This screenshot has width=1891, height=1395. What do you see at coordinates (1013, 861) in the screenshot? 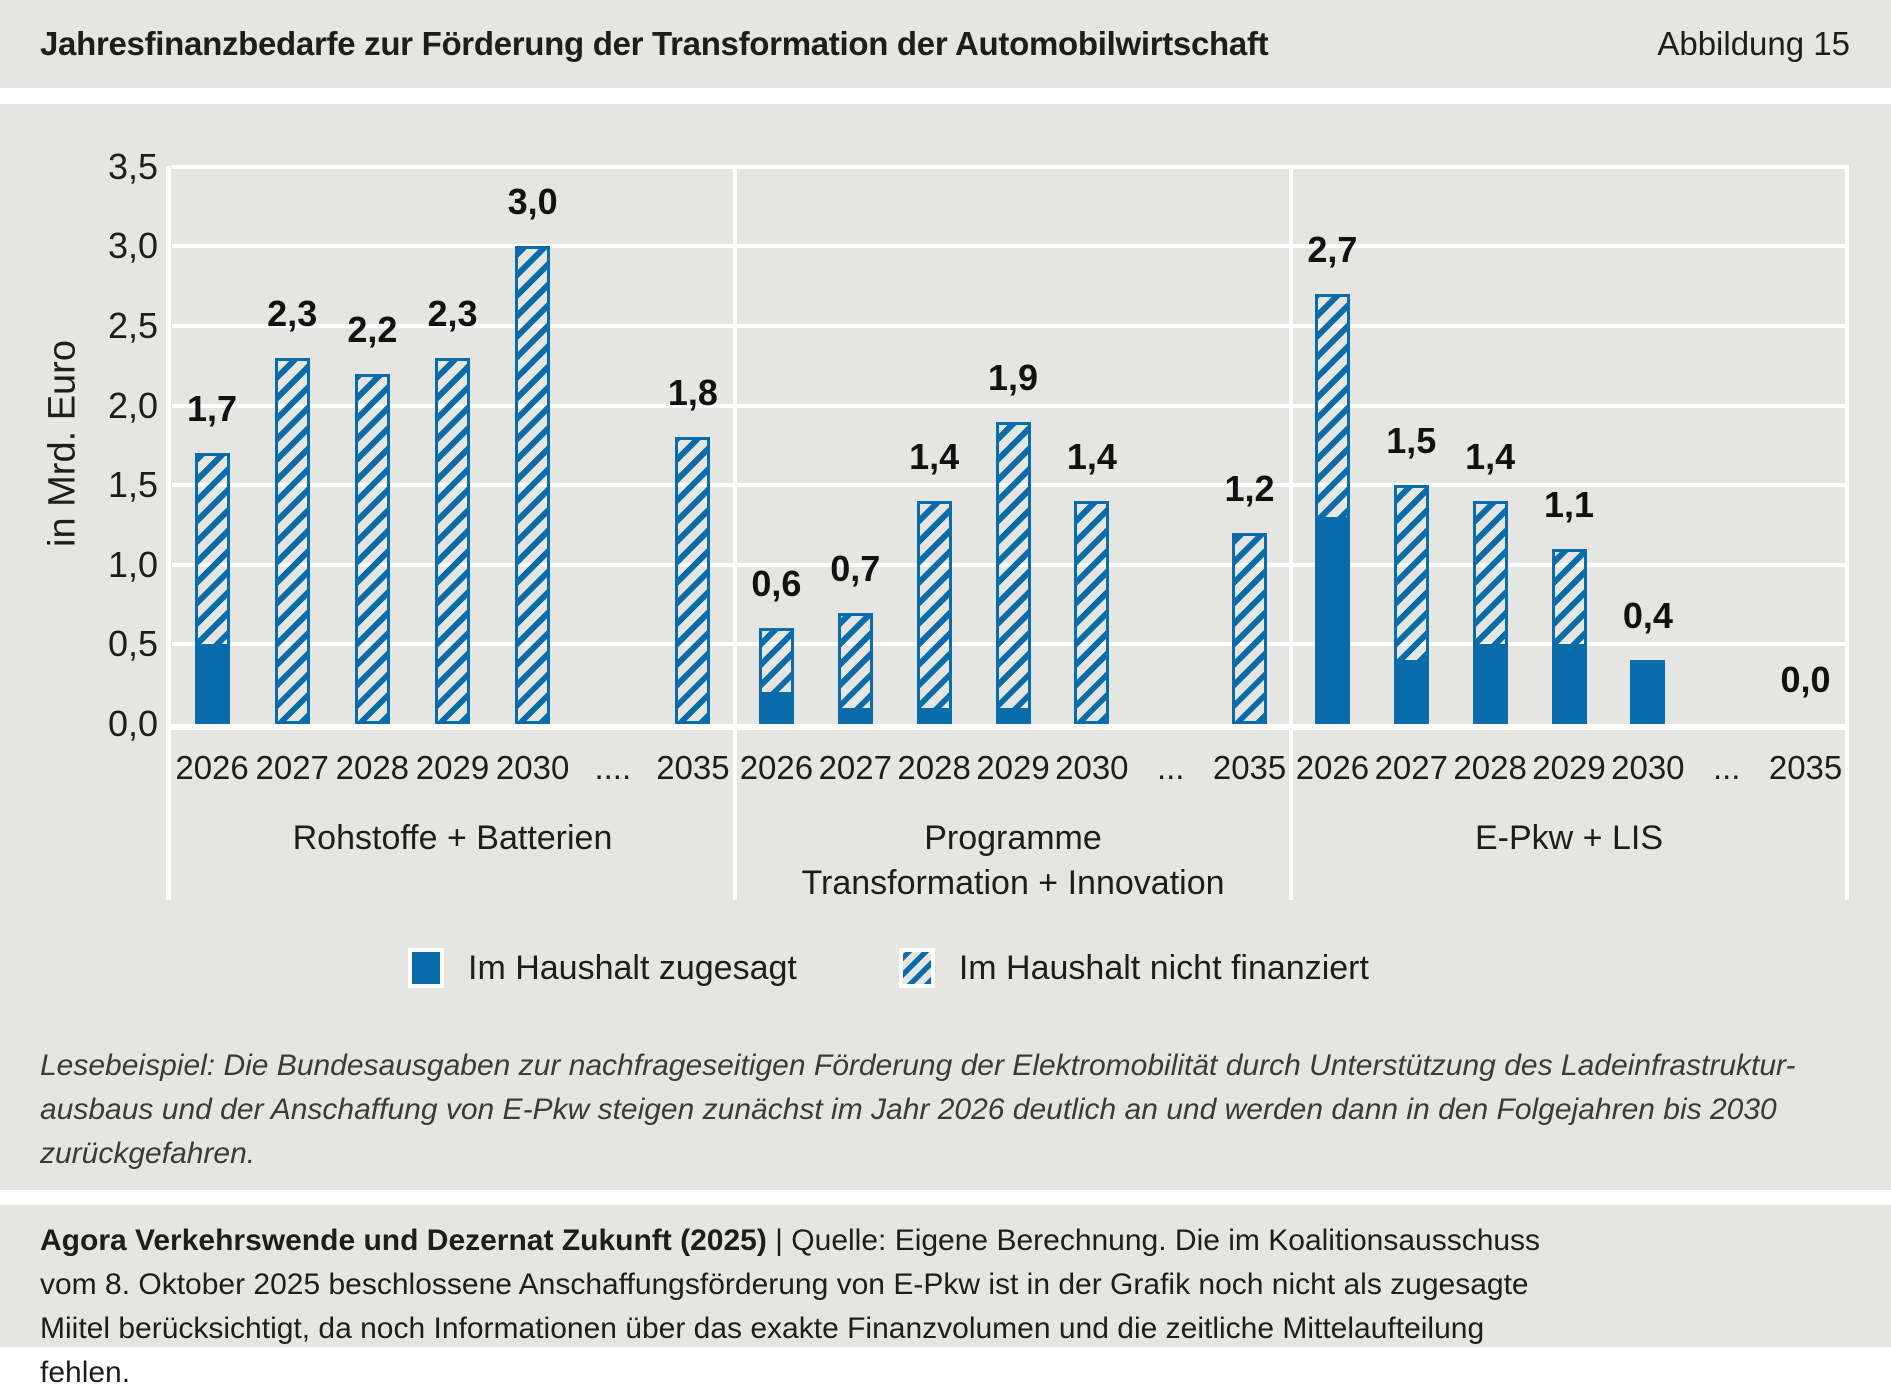
I see `group-label: Programme Transformation + Innovation` at bounding box center [1013, 861].